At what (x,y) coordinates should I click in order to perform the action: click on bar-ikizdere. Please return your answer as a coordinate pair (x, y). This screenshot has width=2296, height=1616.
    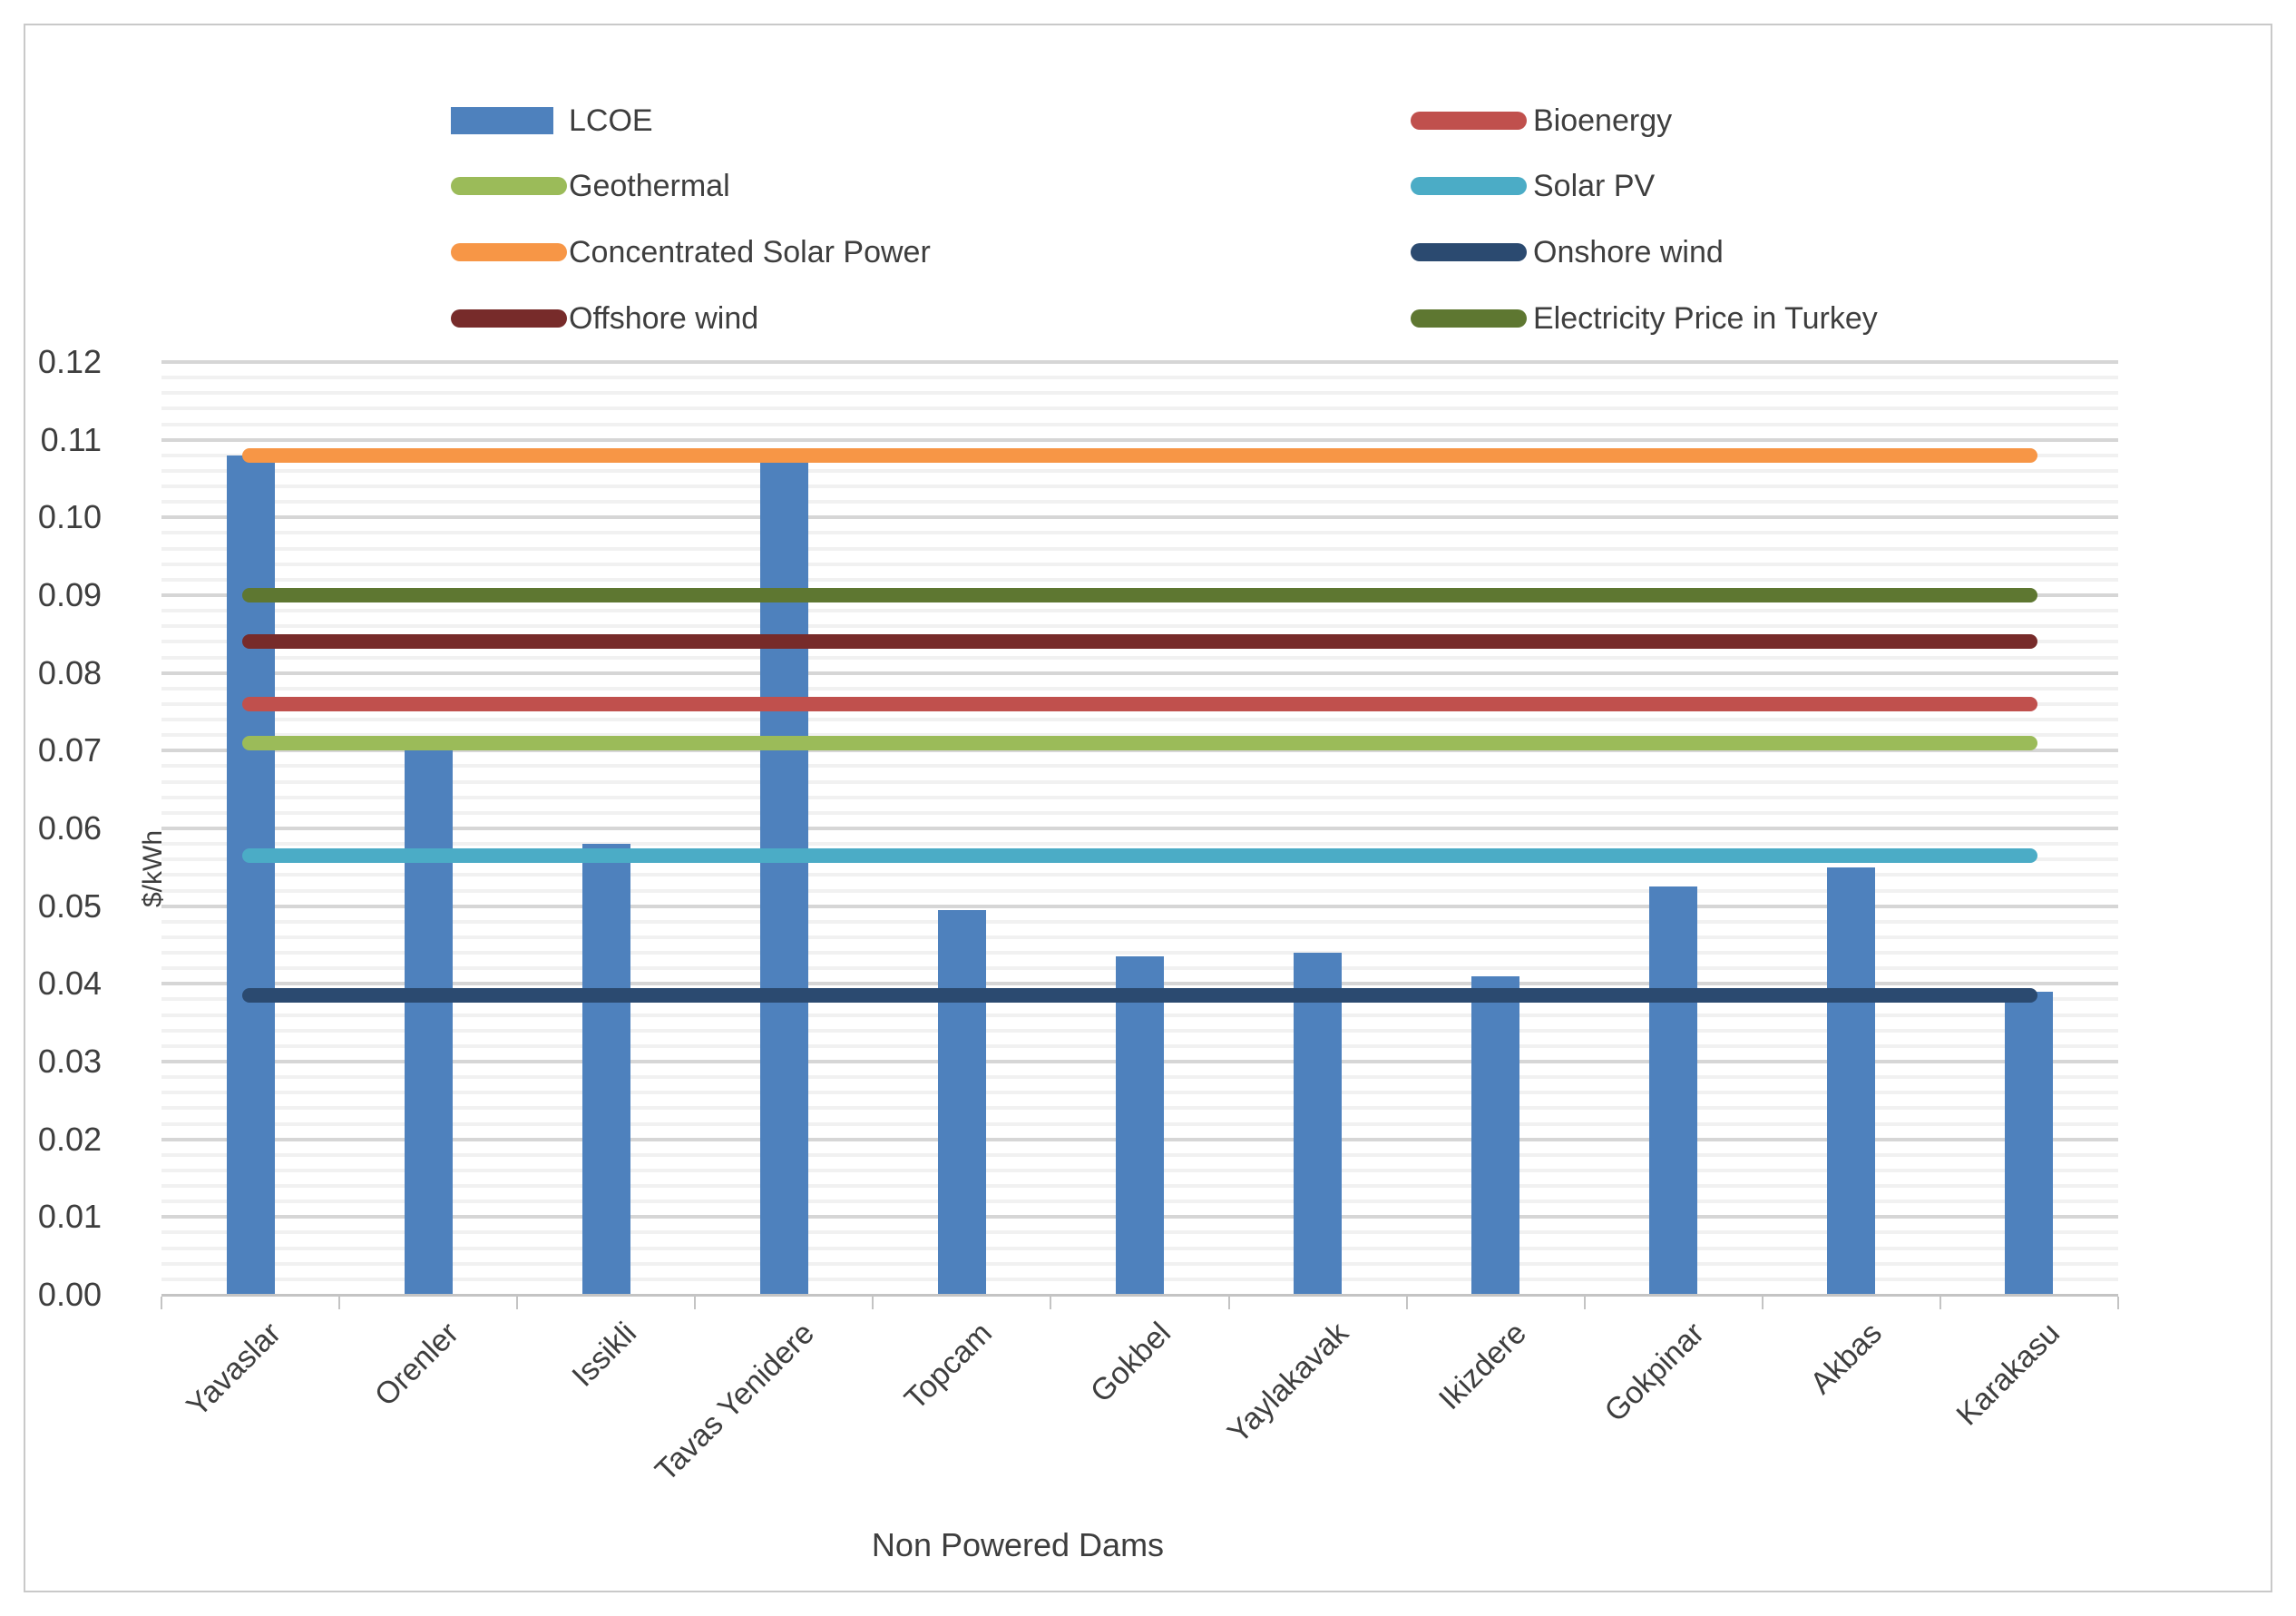
    Looking at the image, I should click on (1496, 1135).